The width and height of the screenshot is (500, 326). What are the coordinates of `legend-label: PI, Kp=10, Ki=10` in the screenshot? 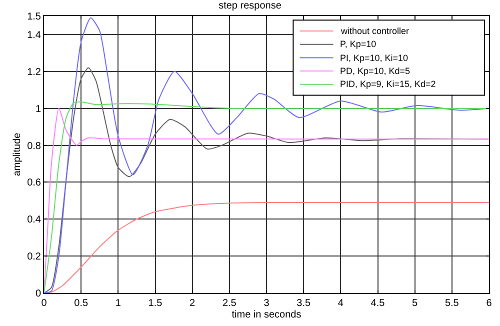 It's located at (374, 58).